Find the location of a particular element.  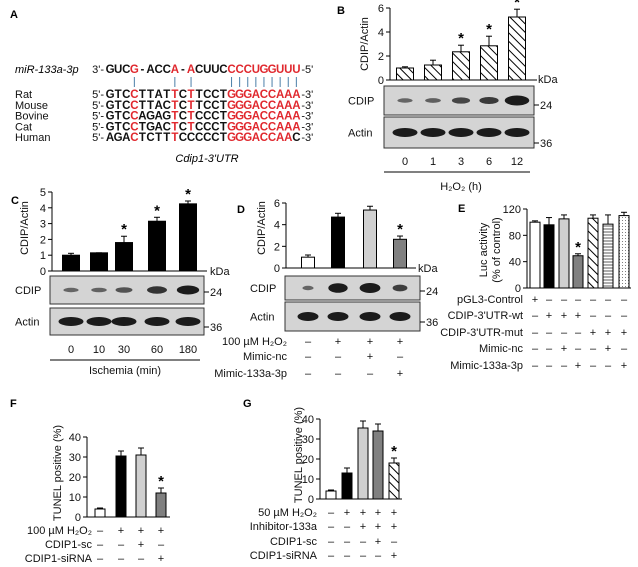

lane-label: 60 is located at coordinates (157, 350).